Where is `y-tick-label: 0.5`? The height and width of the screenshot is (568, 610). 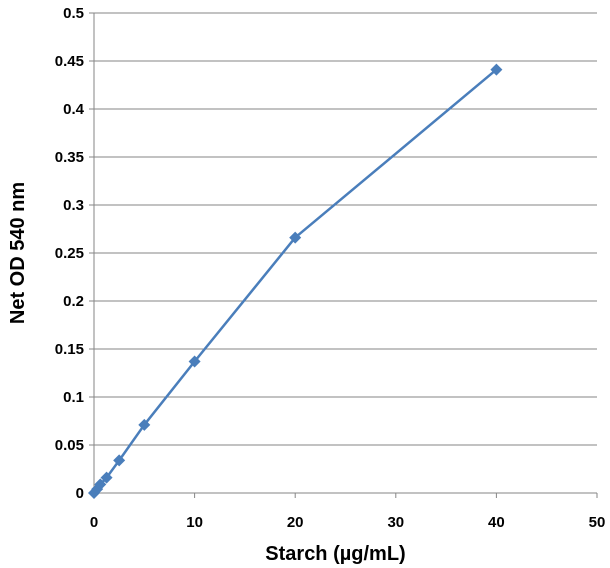
y-tick-label: 0.5 is located at coordinates (73, 13).